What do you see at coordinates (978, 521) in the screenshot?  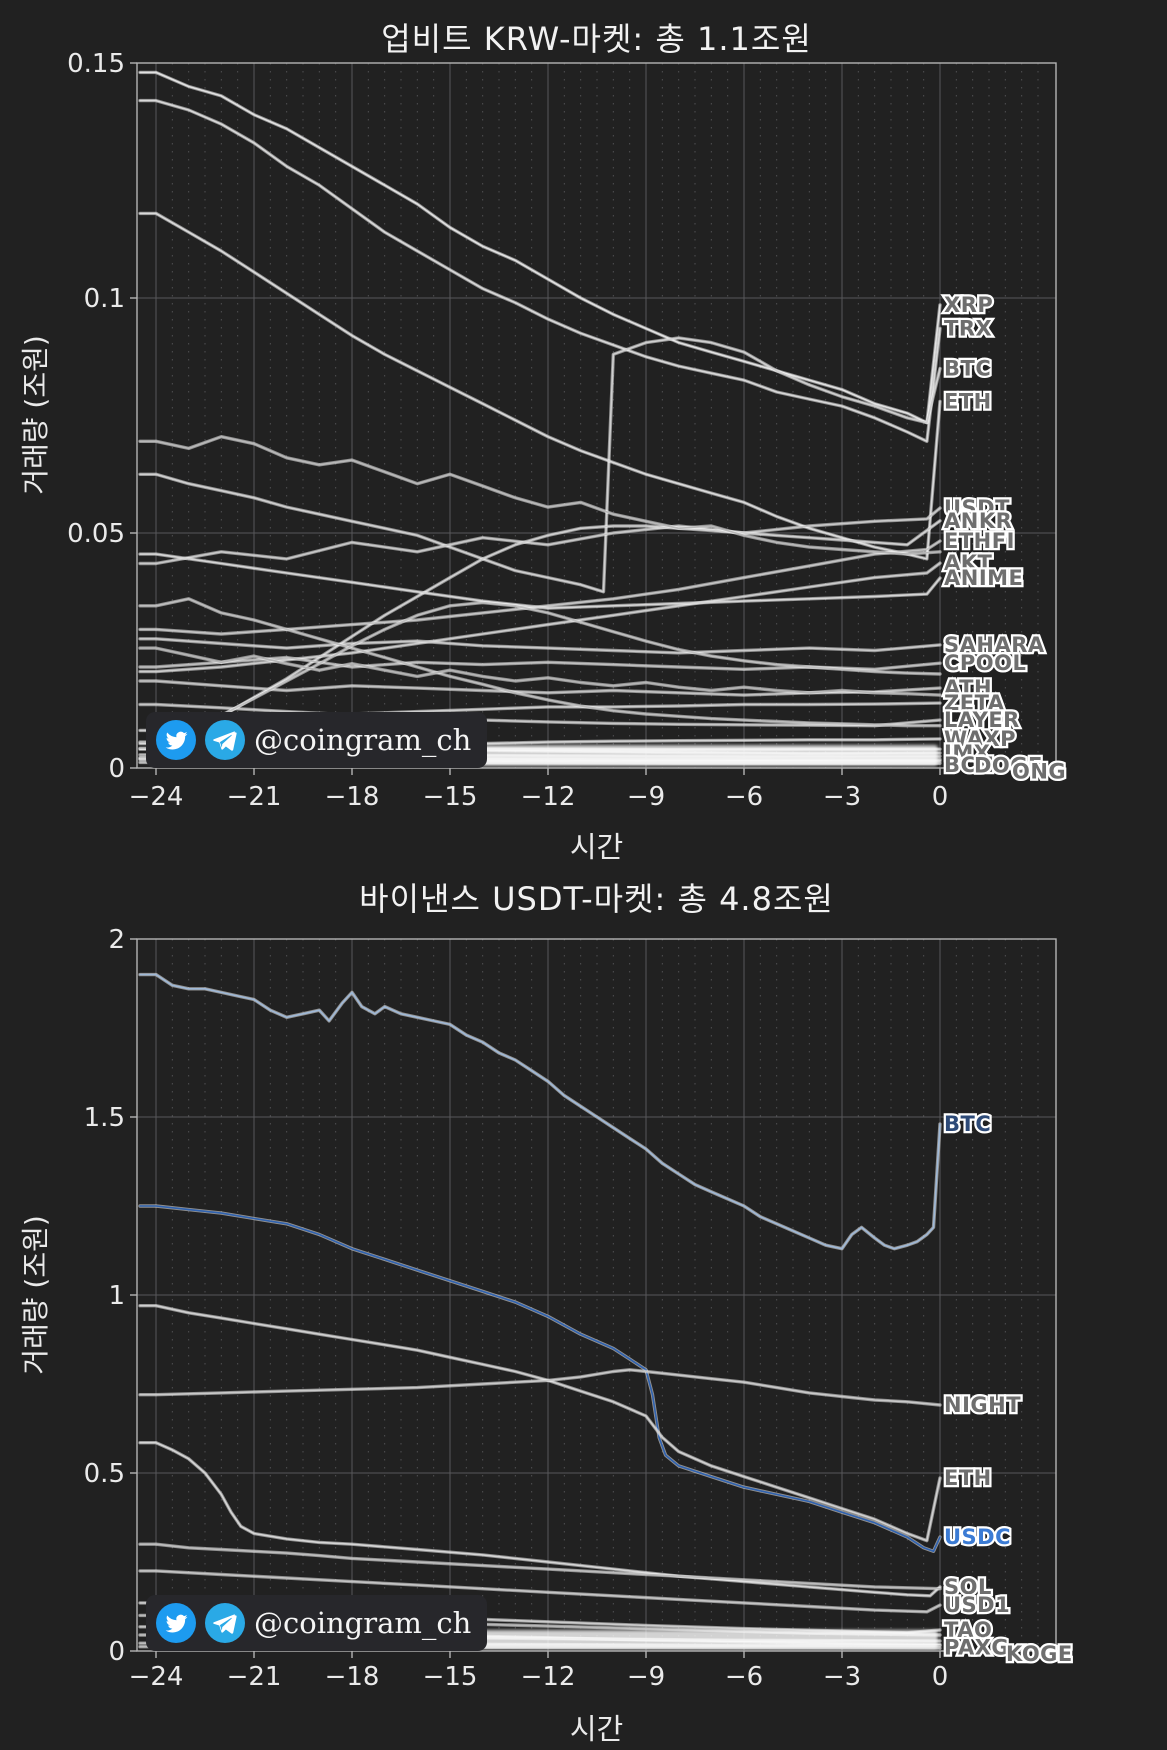 I see `coin-label-ANKR: ANKR` at bounding box center [978, 521].